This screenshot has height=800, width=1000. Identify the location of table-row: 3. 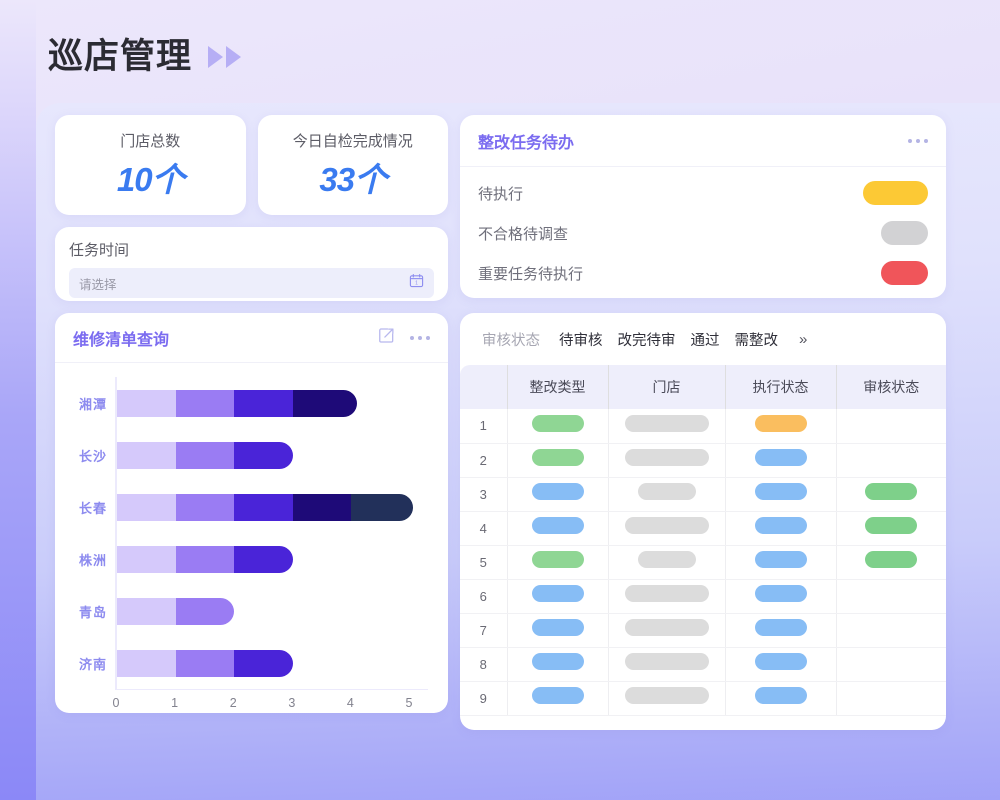
(703, 494).